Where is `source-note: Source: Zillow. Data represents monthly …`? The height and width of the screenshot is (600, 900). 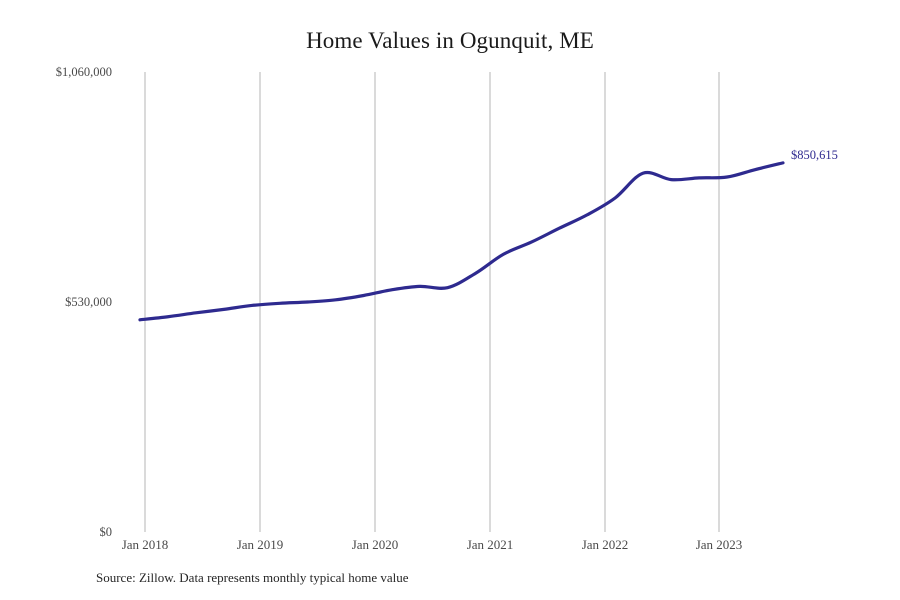 source-note: Source: Zillow. Data represents monthly … is located at coordinates (252, 577).